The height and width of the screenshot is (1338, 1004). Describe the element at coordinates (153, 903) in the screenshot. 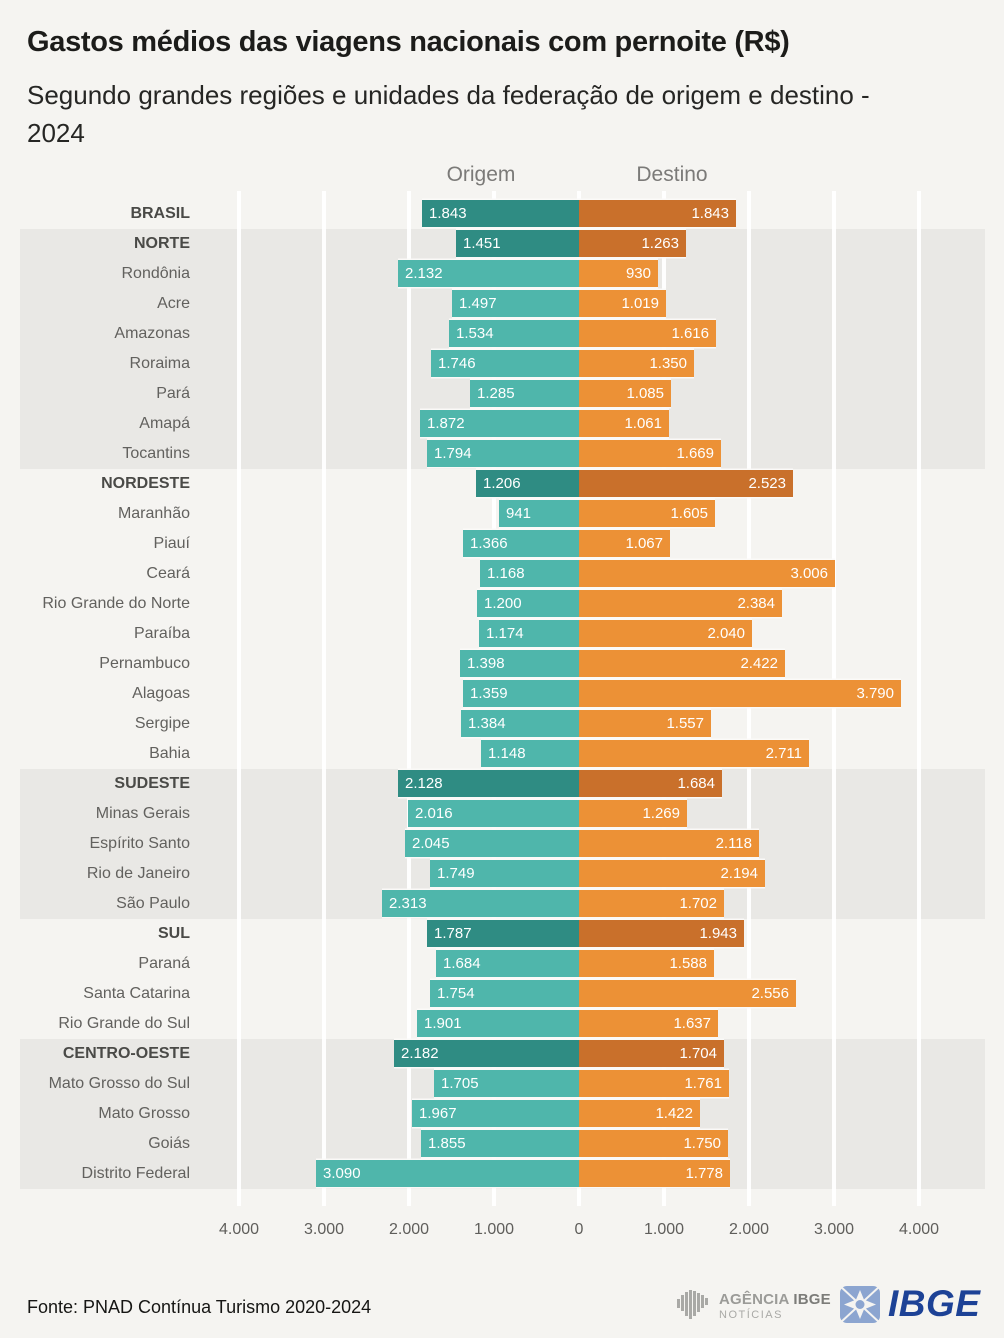

I see `row-label: São Paulo` at that location.